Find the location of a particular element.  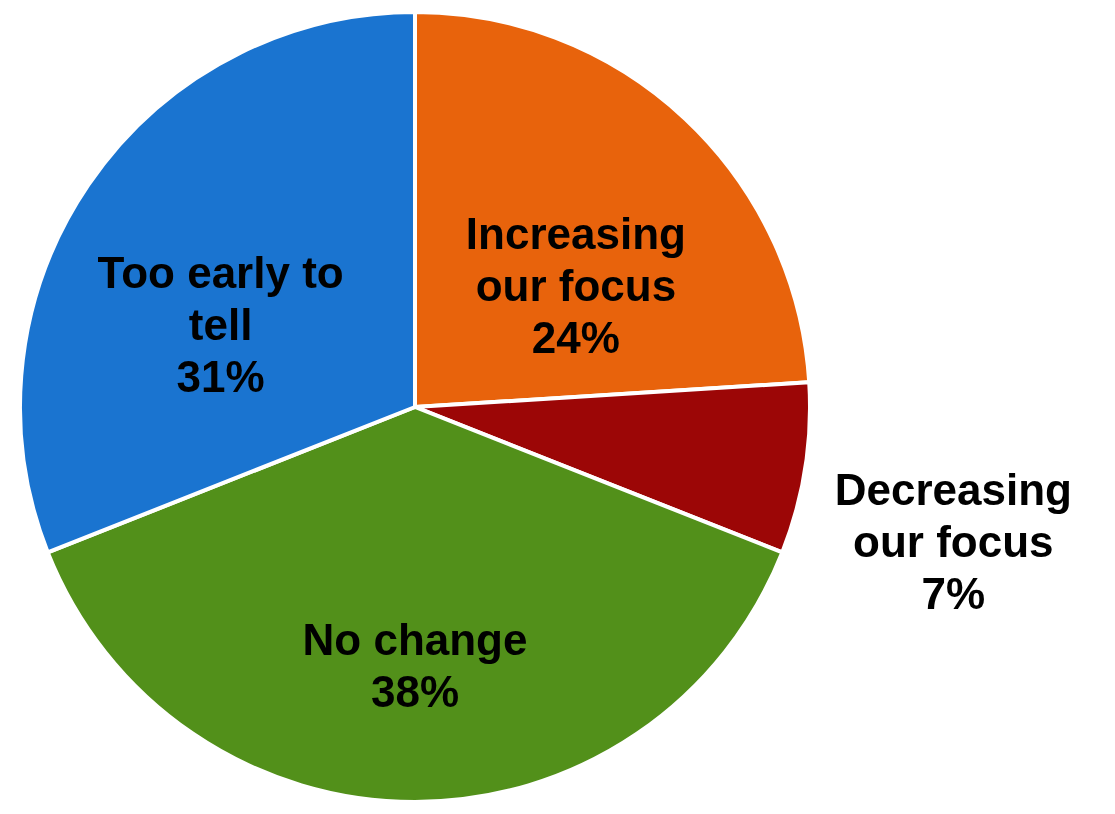

slice-label: Too early to tell is located at coordinates (220, 298).